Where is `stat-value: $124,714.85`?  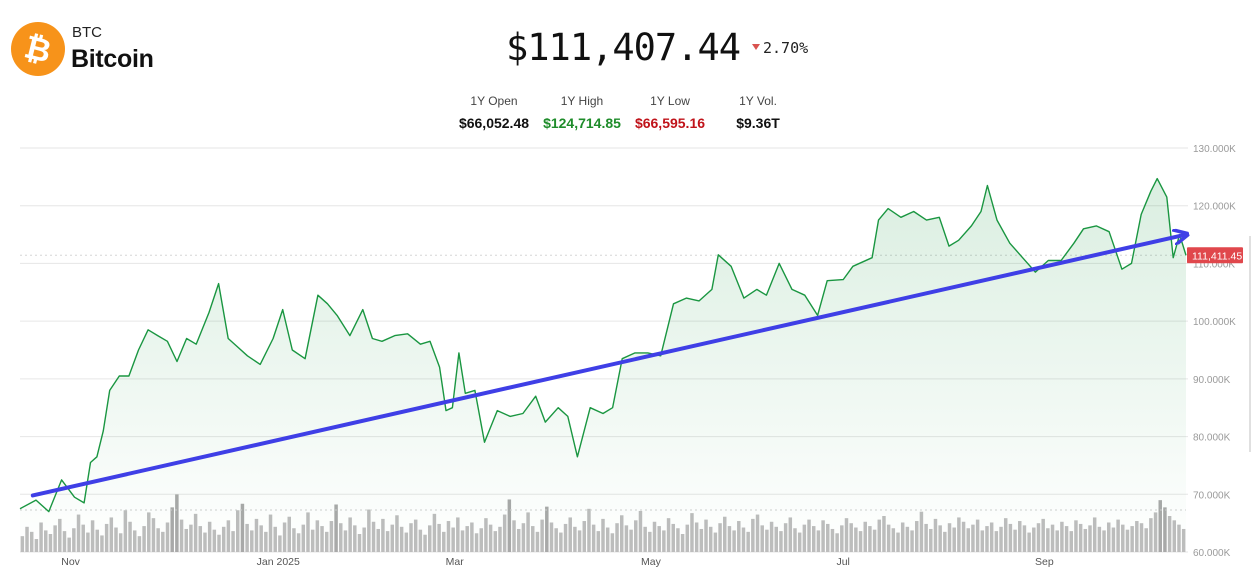
stat-value: $124,714.85 is located at coordinates (582, 123).